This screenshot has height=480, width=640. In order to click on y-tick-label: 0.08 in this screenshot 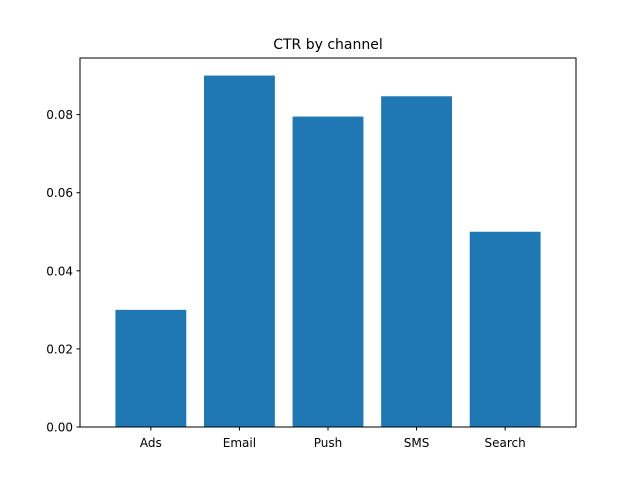, I will do `click(59, 115)`.